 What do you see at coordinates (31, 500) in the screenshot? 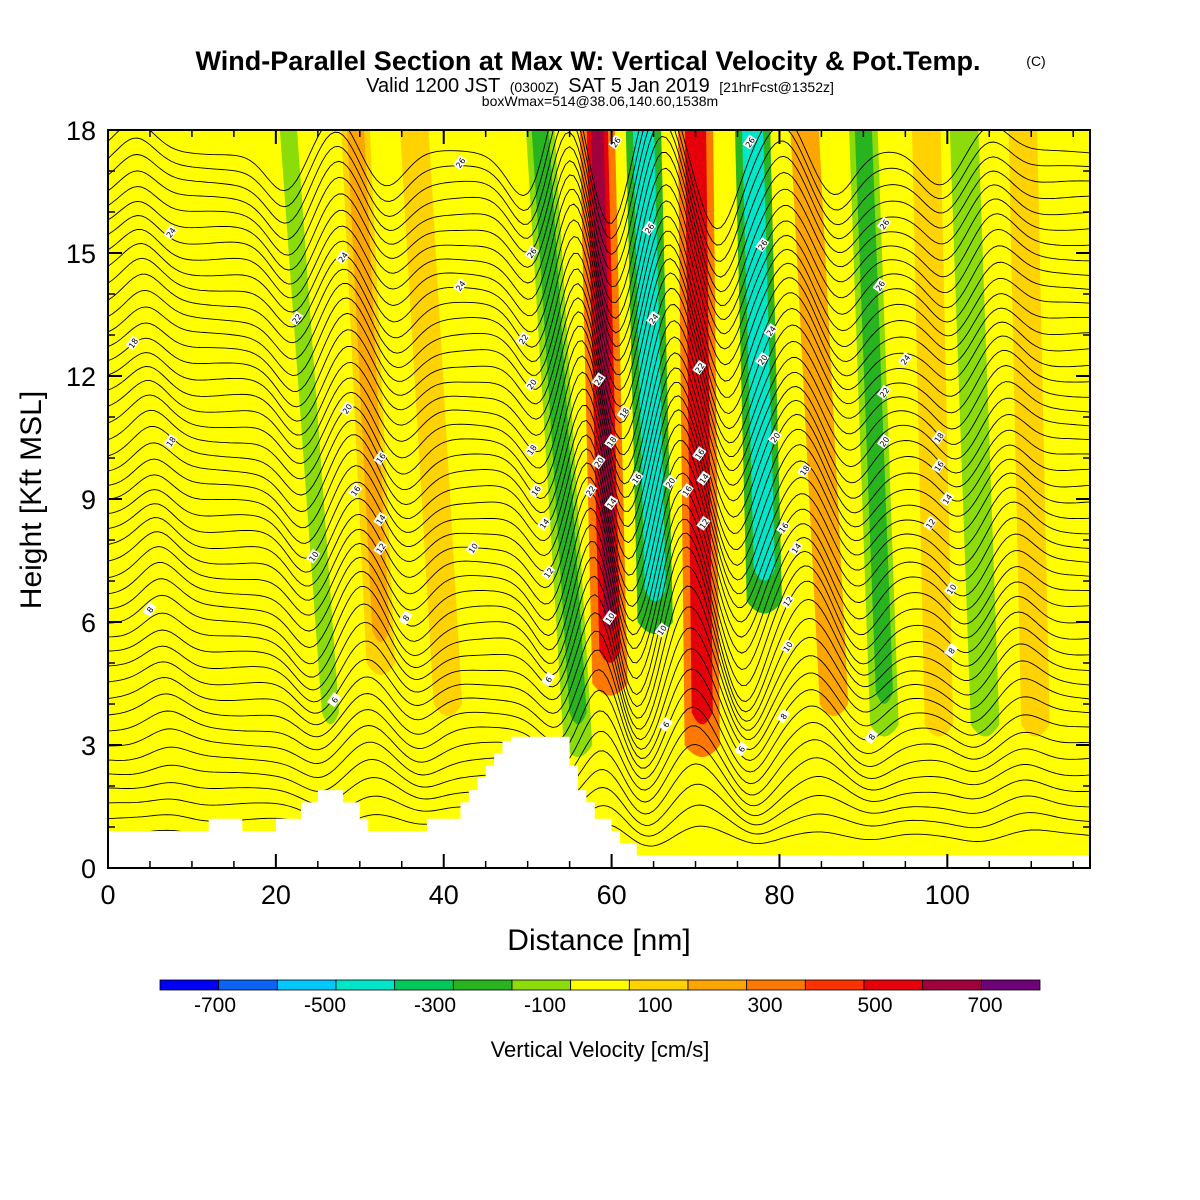
I see `y-axis-label: Height [Kft MSL]` at bounding box center [31, 500].